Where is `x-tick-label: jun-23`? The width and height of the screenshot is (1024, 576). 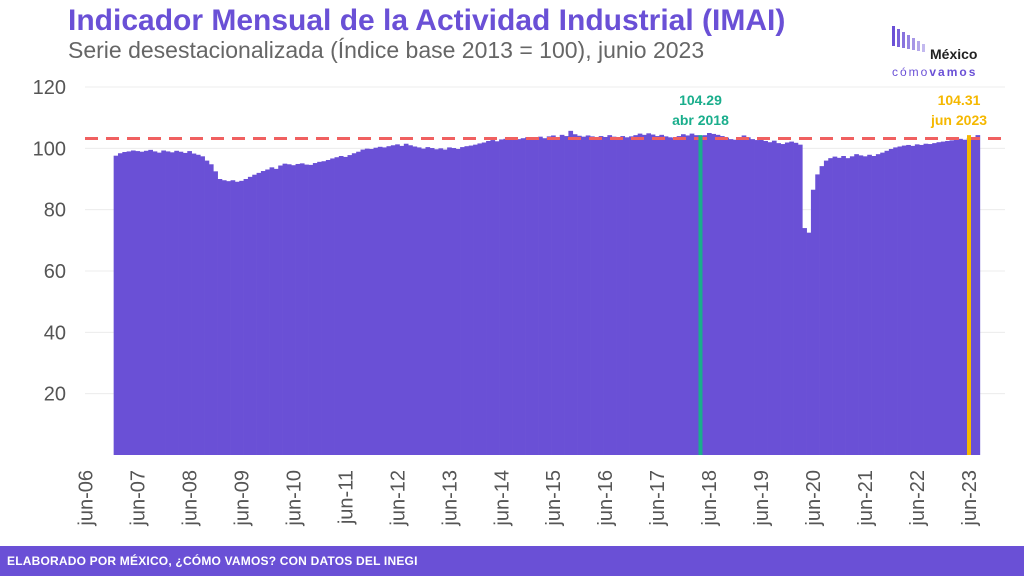
x-tick-label: jun-23 is located at coordinates (970, 498).